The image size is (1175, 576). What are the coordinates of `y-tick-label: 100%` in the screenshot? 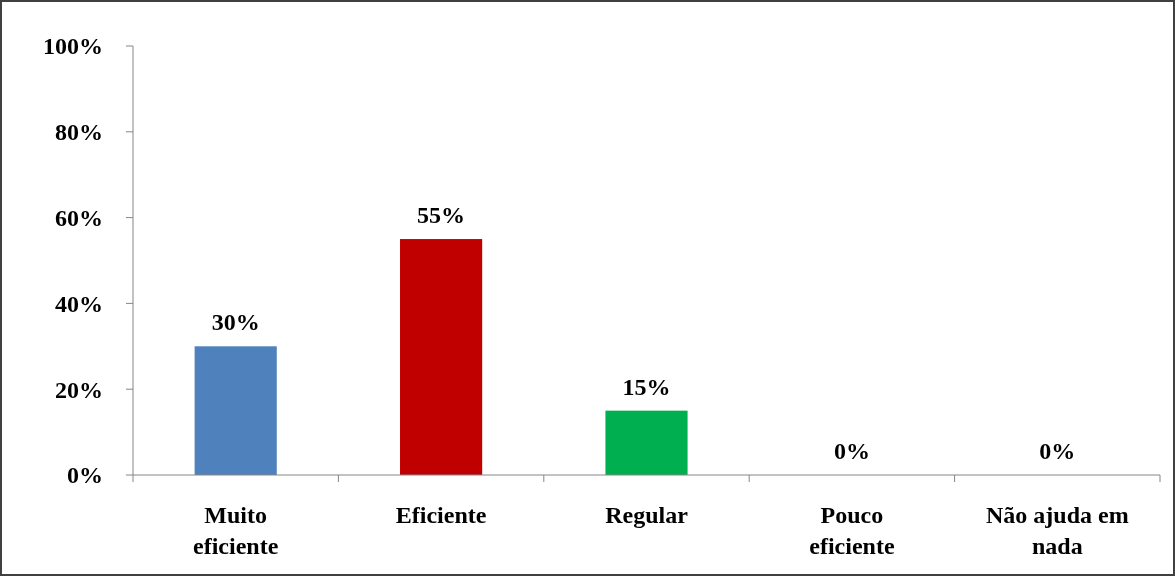 It's located at (73, 46).